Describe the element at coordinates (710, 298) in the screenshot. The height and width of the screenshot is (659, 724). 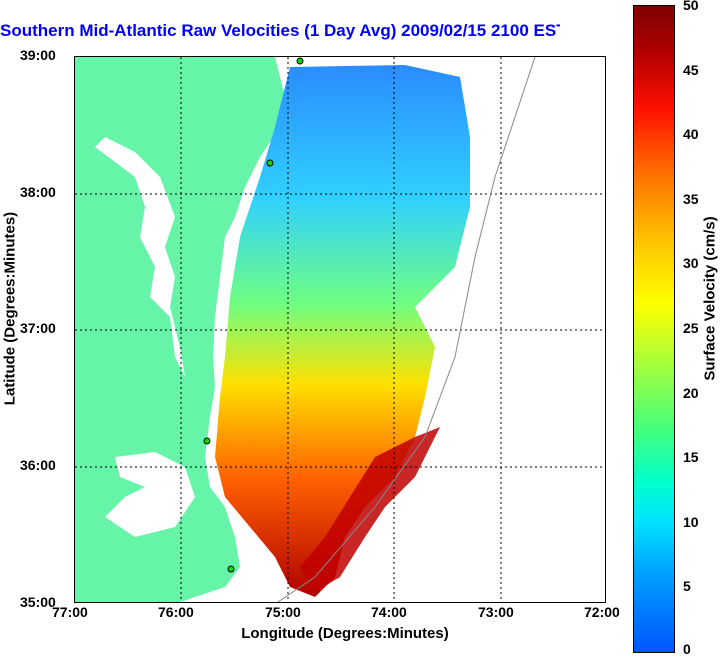
I see `colorbar-label: Surface Velocity (cm/s)` at that location.